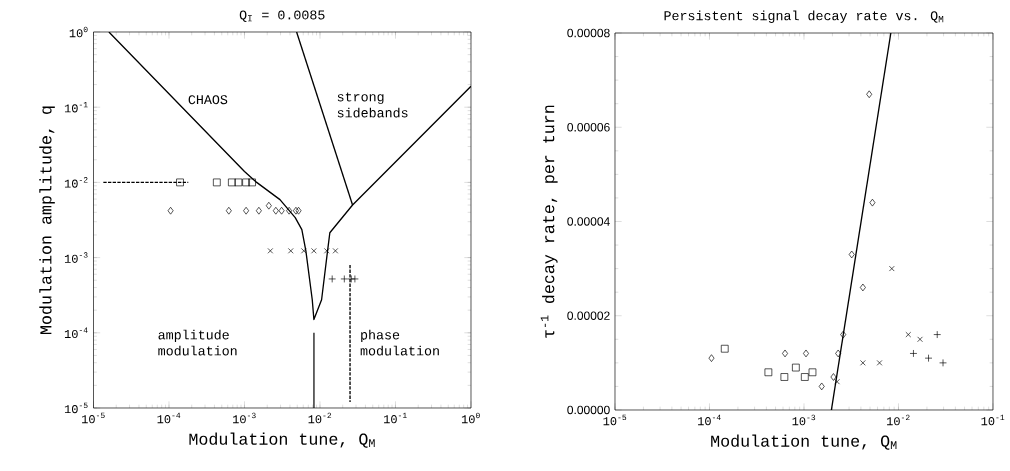 The height and width of the screenshot is (471, 1010). What do you see at coordinates (588, 127) in the screenshot?
I see `y-tick-label: 0.00006` at bounding box center [588, 127].